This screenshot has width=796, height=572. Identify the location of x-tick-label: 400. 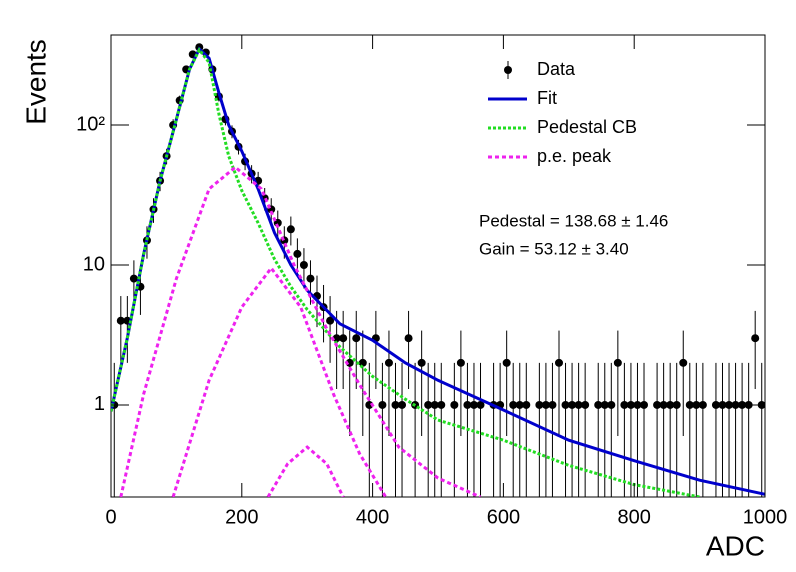
(372, 517).